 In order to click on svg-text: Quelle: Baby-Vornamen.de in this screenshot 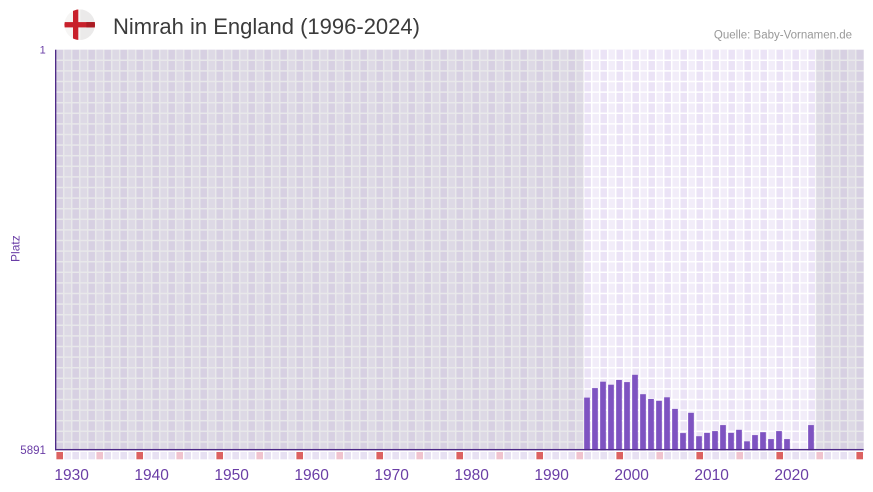, I will do `click(783, 36)`.